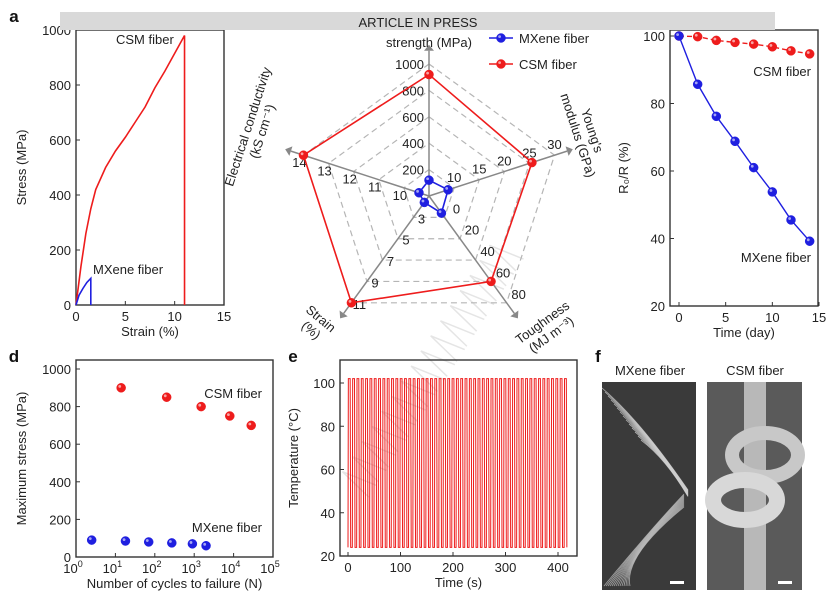 This screenshot has height=615, width=840. Describe the element at coordinates (472, 230) in the screenshot. I see `radar-tick-label: 20` at that location.